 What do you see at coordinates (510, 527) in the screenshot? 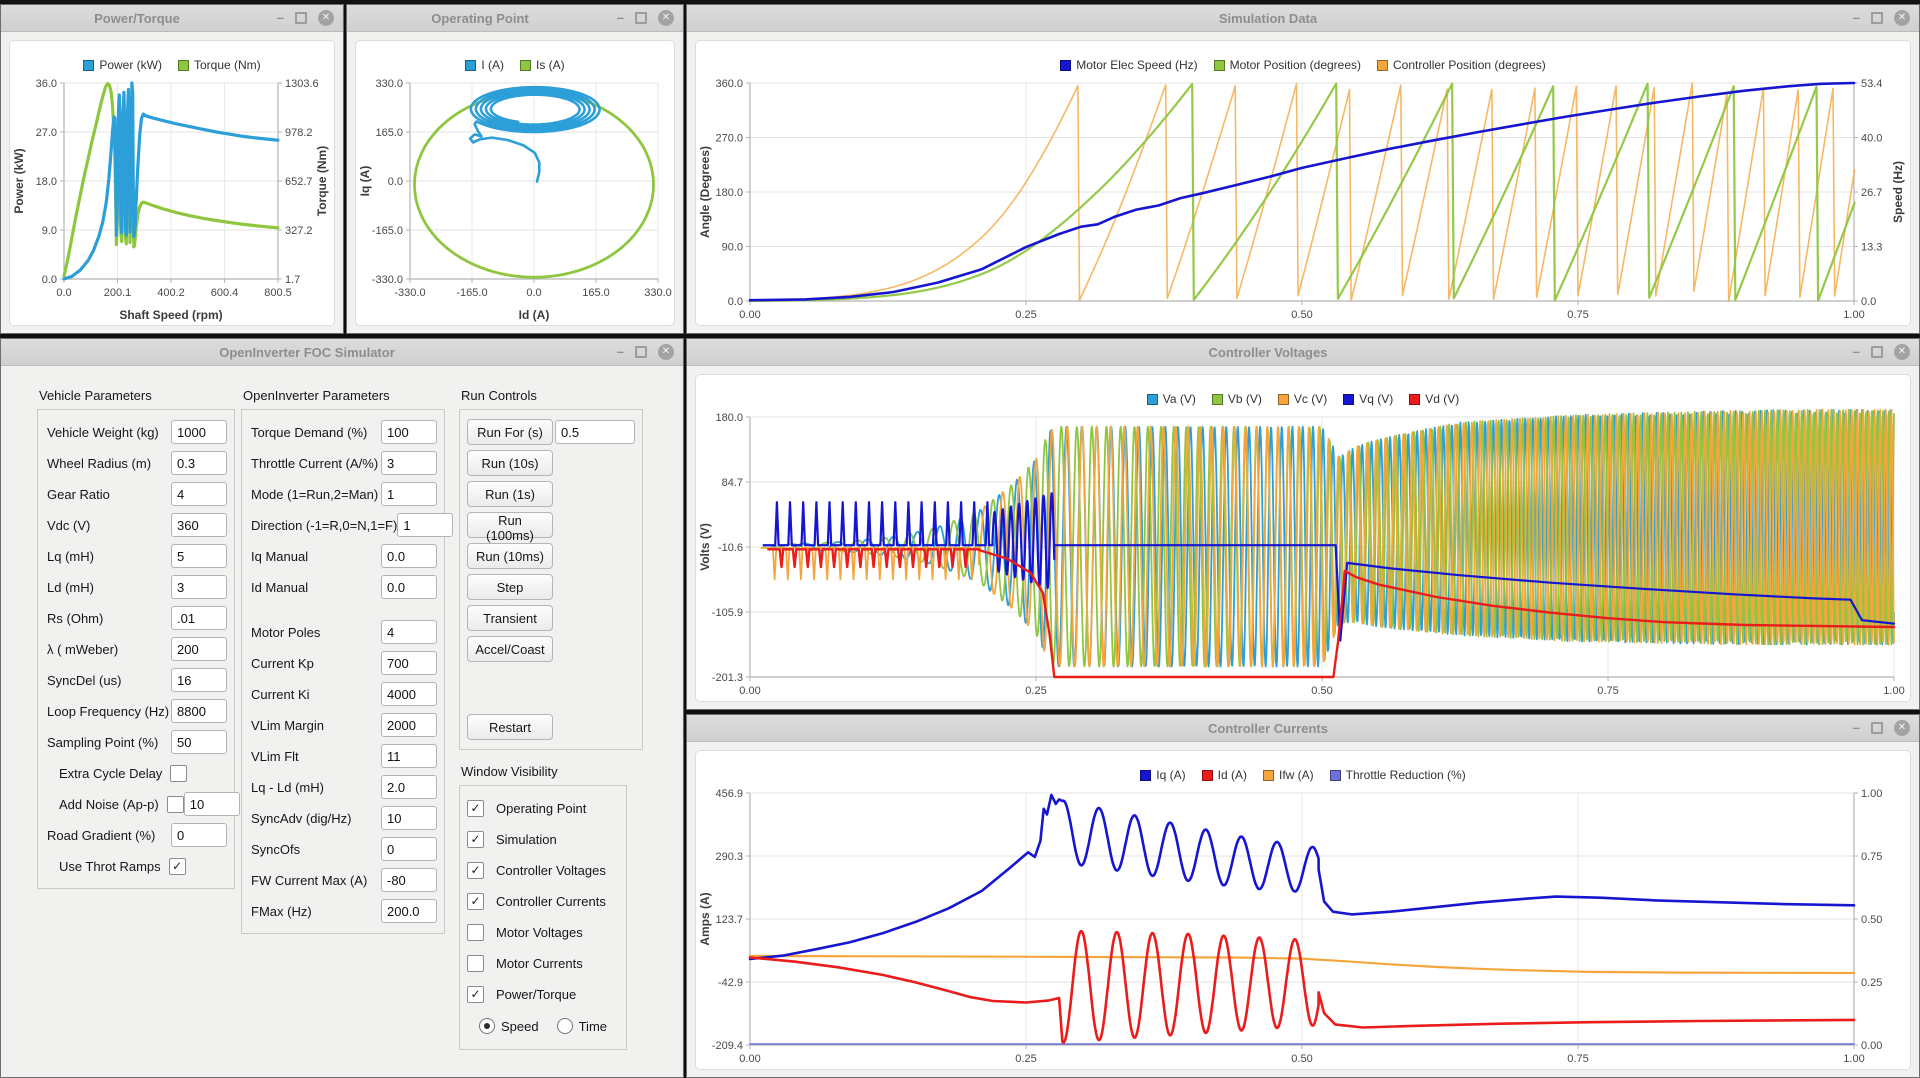
I see `run-button: Run (100ms)` at bounding box center [510, 527].